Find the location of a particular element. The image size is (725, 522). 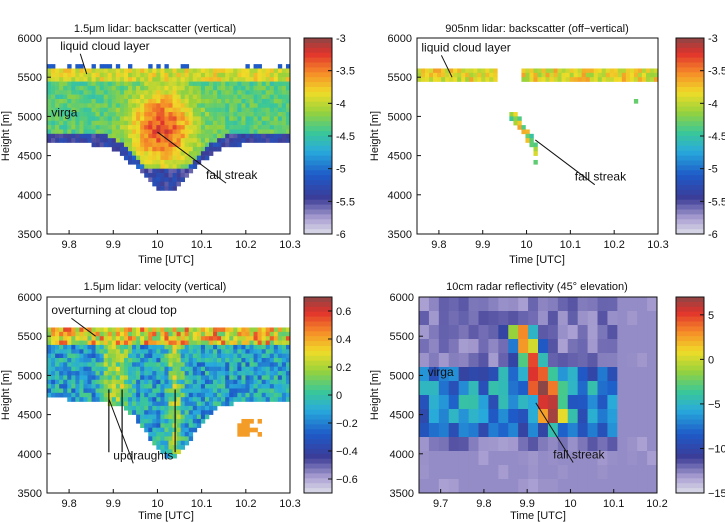

y-tick-label: 3500 is located at coordinates (400, 235).